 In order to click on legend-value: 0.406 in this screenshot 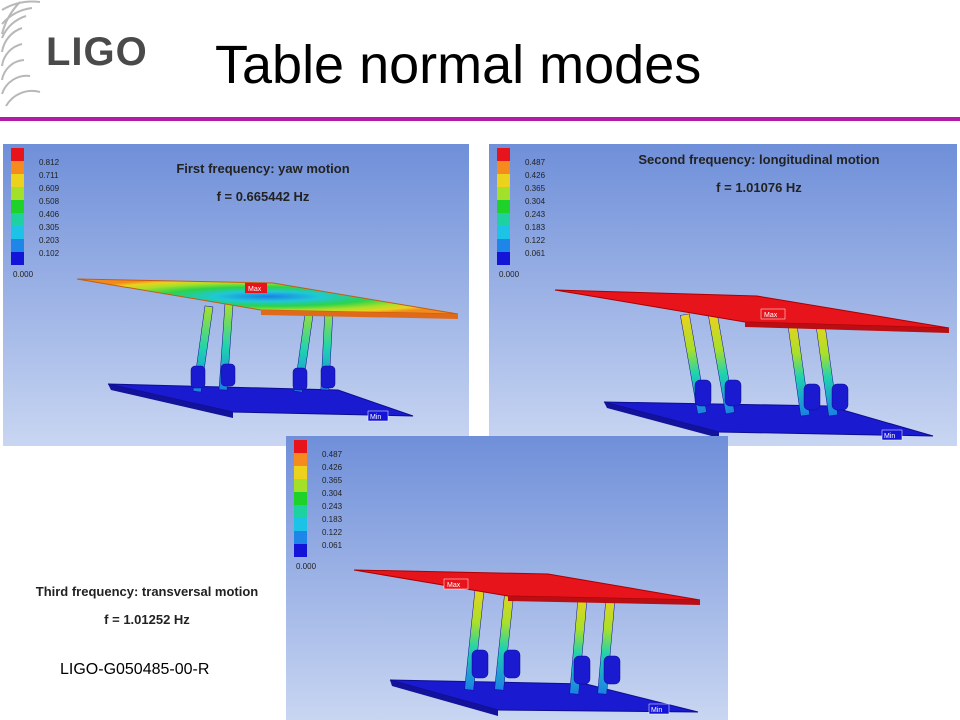, I will do `click(49, 214)`.